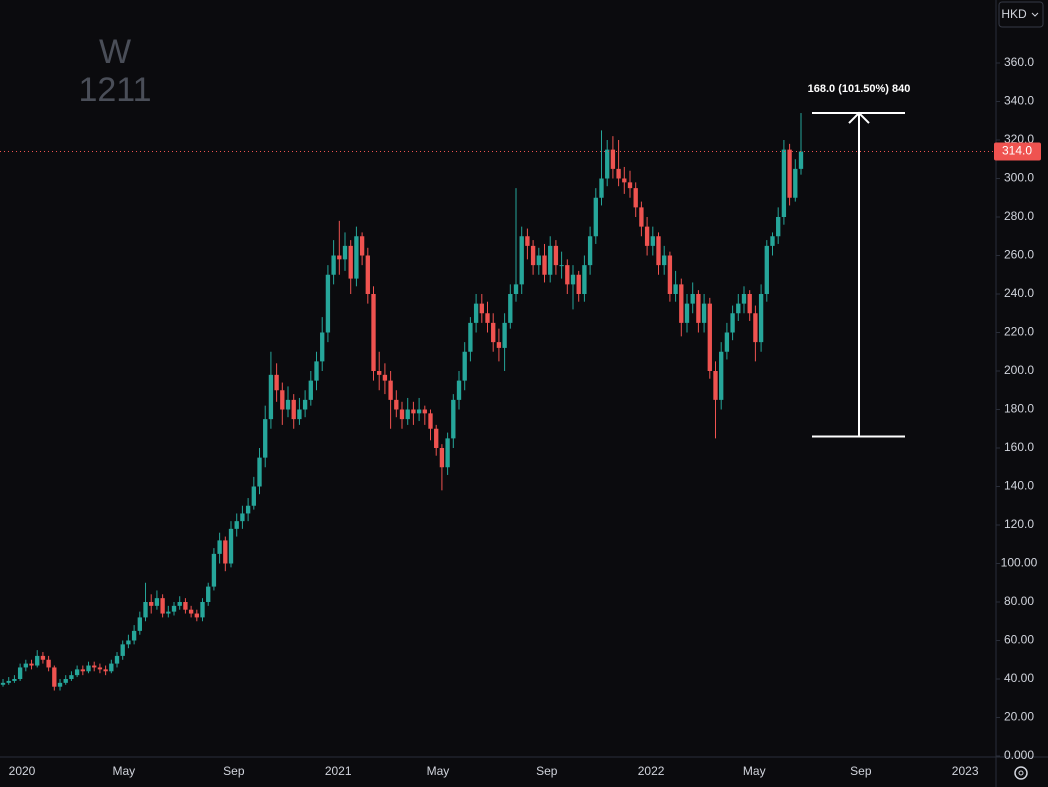  I want to click on last-price-label: 314.0, so click(1017, 151).